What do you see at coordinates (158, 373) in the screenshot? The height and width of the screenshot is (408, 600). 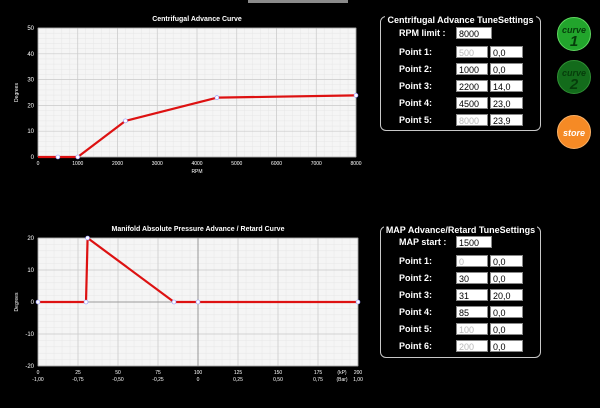 I see `x-tick-label: 75` at bounding box center [158, 373].